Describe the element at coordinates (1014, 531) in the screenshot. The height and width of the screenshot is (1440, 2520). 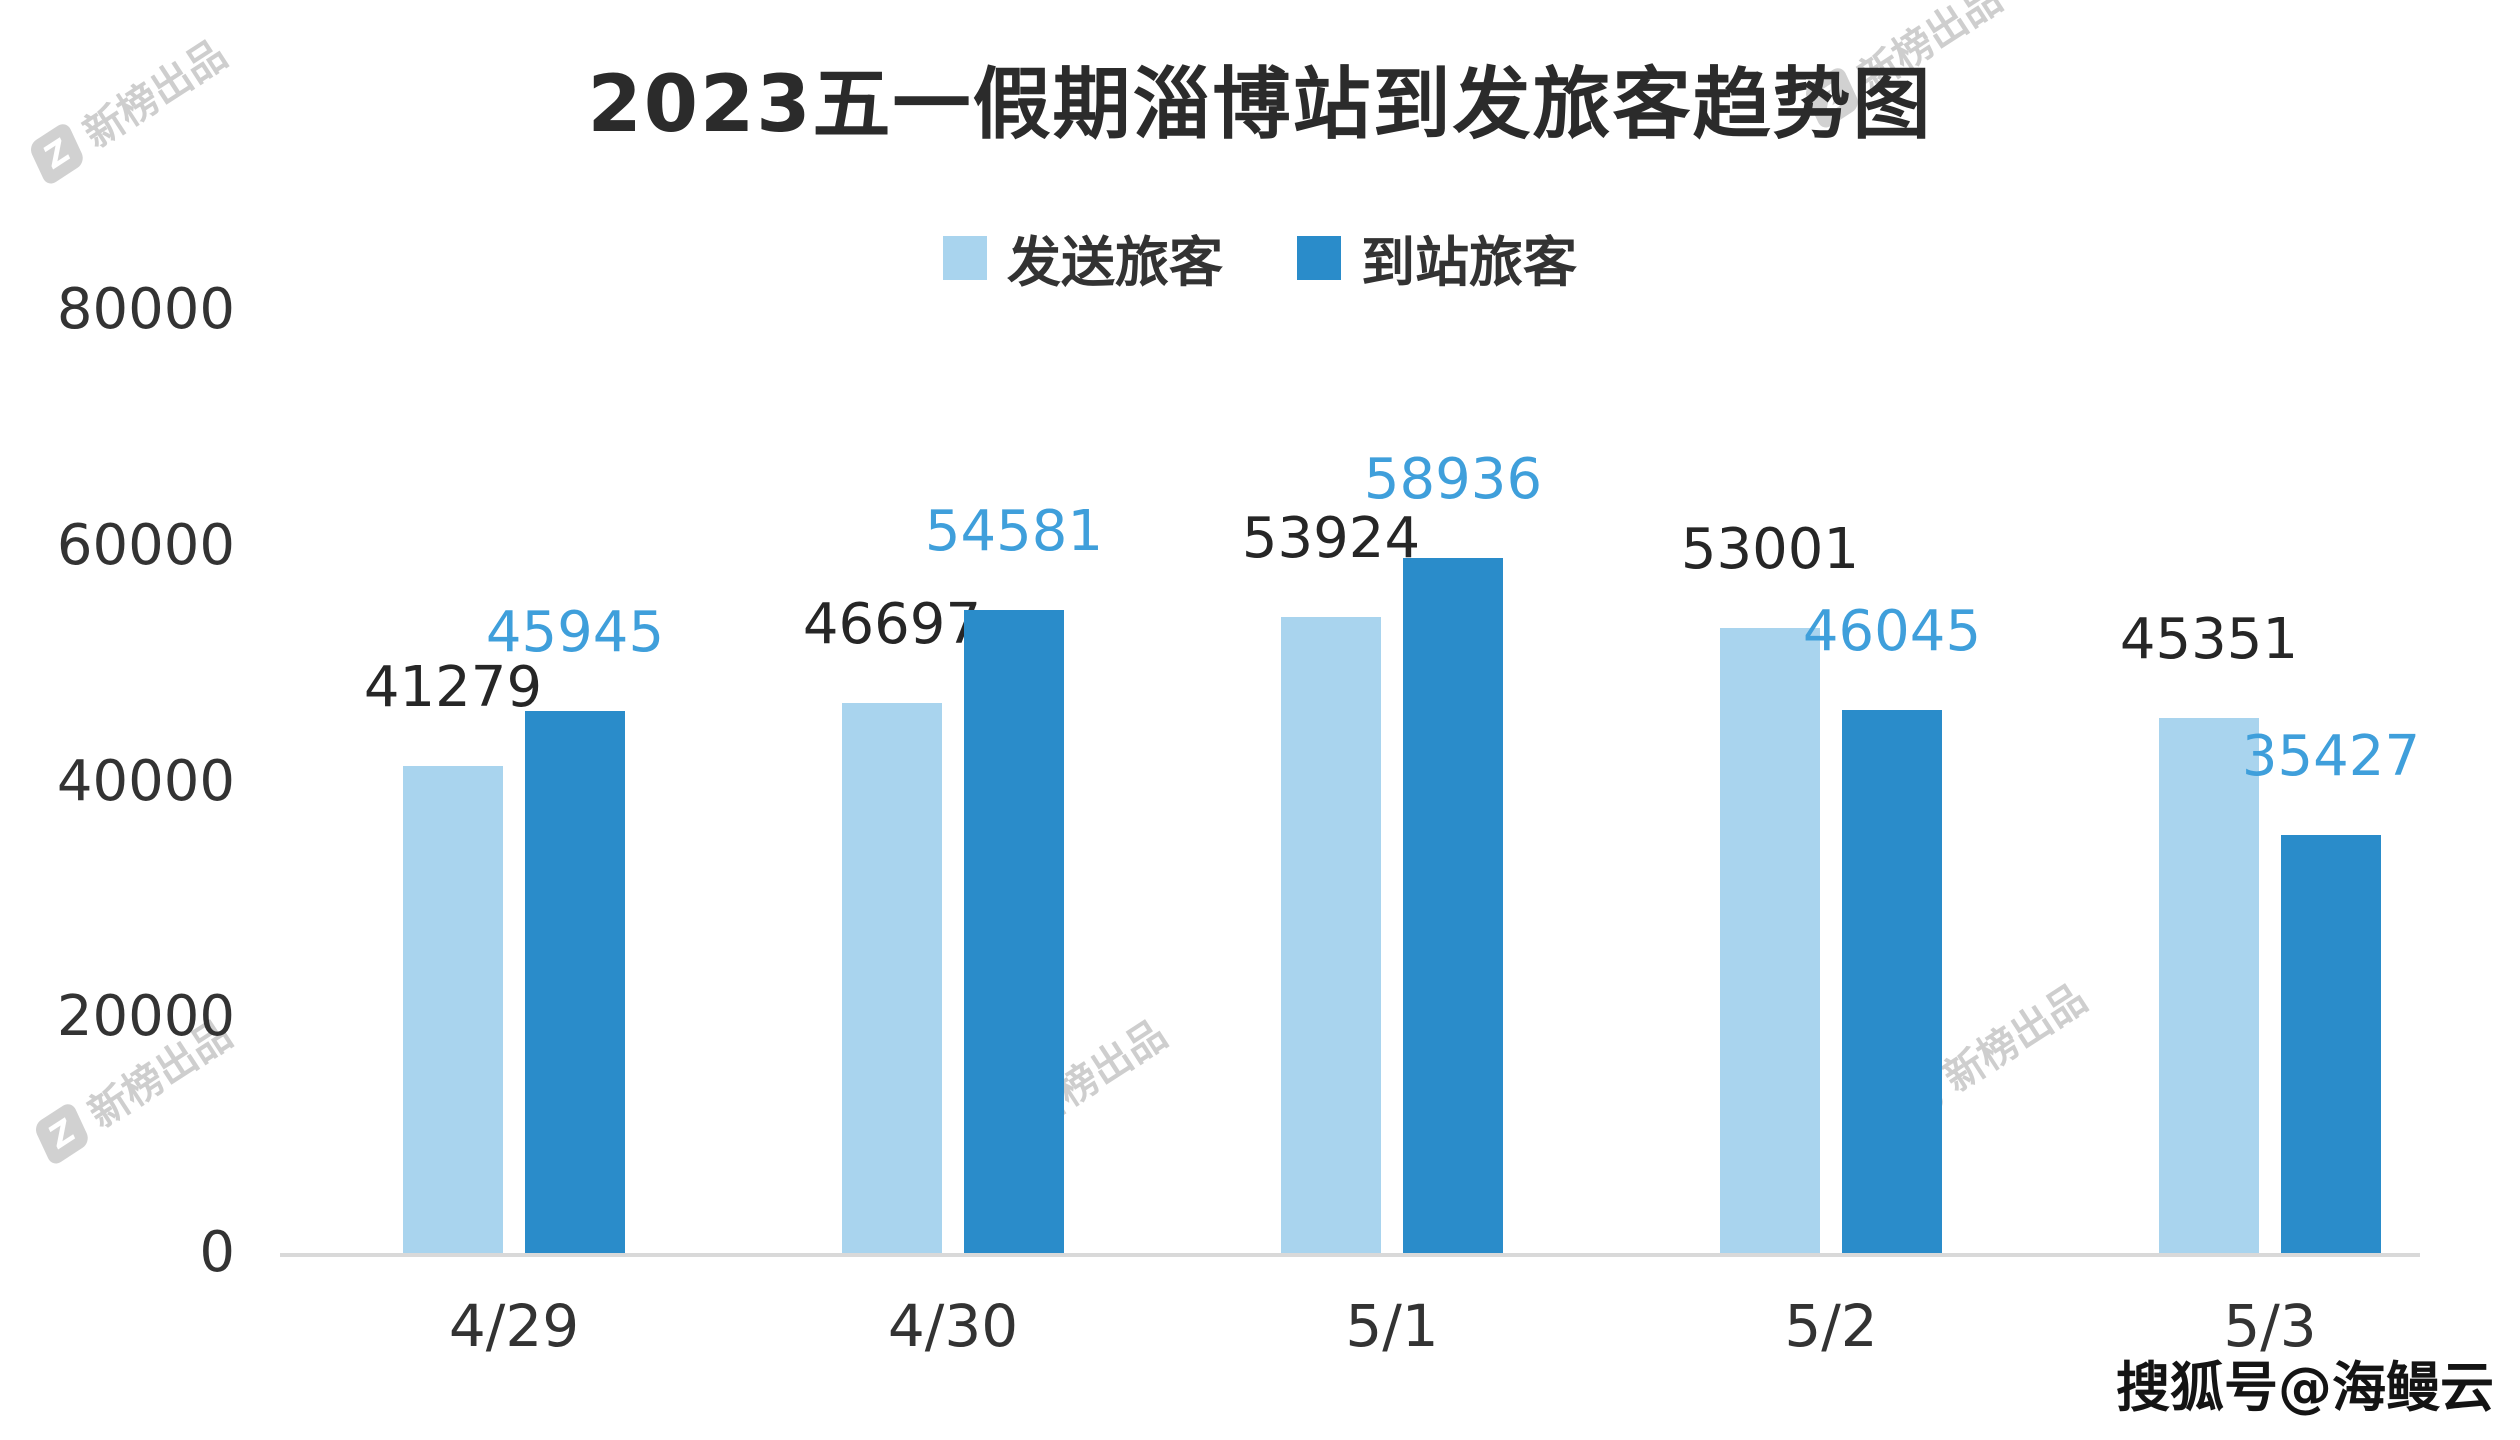
I see `bar-value-label: 54581` at that location.